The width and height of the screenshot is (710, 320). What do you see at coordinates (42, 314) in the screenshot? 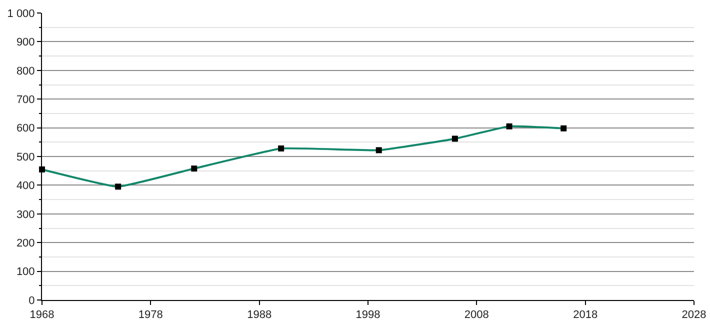
I see `x-tick-label: 1968` at bounding box center [42, 314].